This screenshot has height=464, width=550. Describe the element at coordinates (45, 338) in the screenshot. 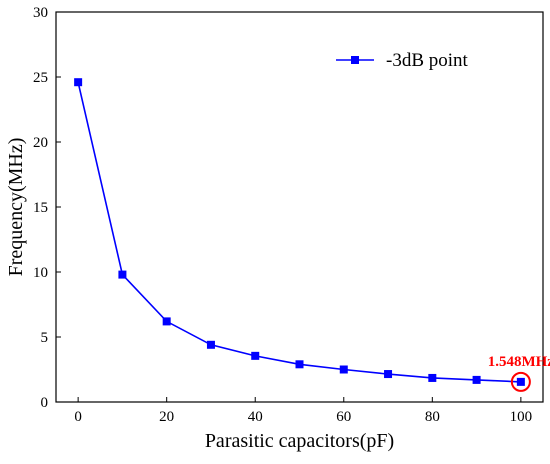

I see `y-tick-label: 5` at that location.